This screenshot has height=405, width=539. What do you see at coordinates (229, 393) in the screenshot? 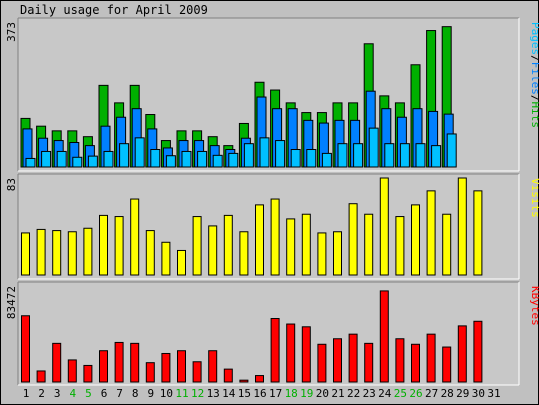
I see `day-label-14: 14` at bounding box center [229, 393].